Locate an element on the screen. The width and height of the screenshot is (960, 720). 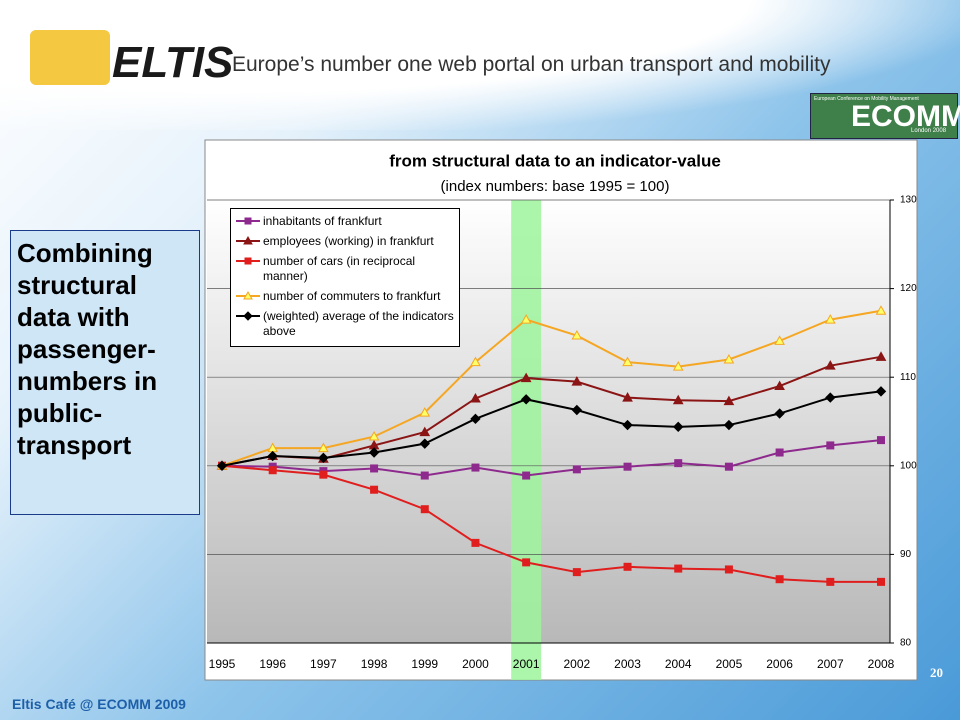
x-tick-label: 1997 is located at coordinates (323, 664).